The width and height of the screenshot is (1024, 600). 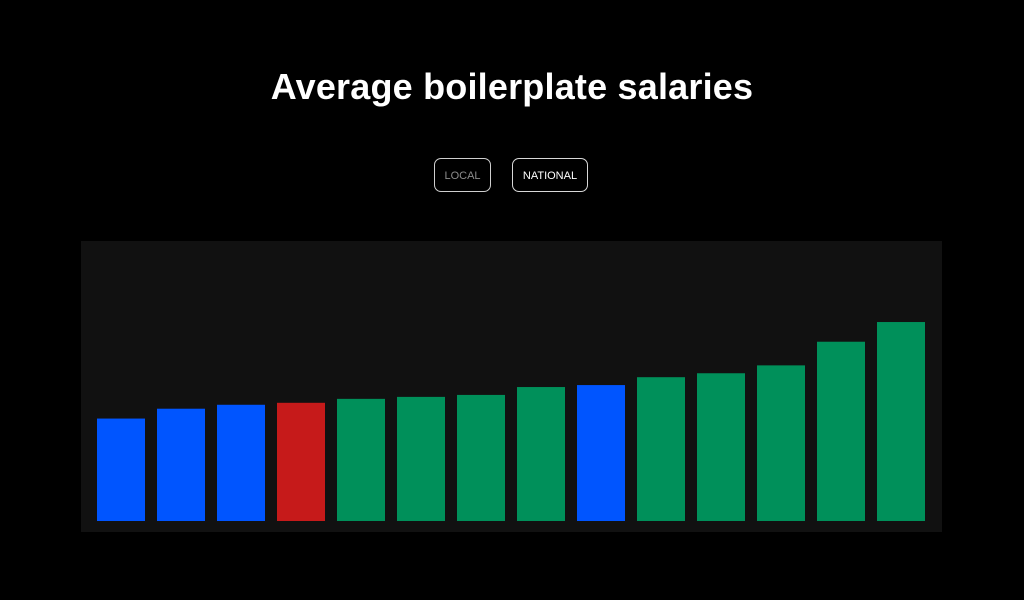 I want to click on national-toggle-button: NATIONAL, so click(x=550, y=175).